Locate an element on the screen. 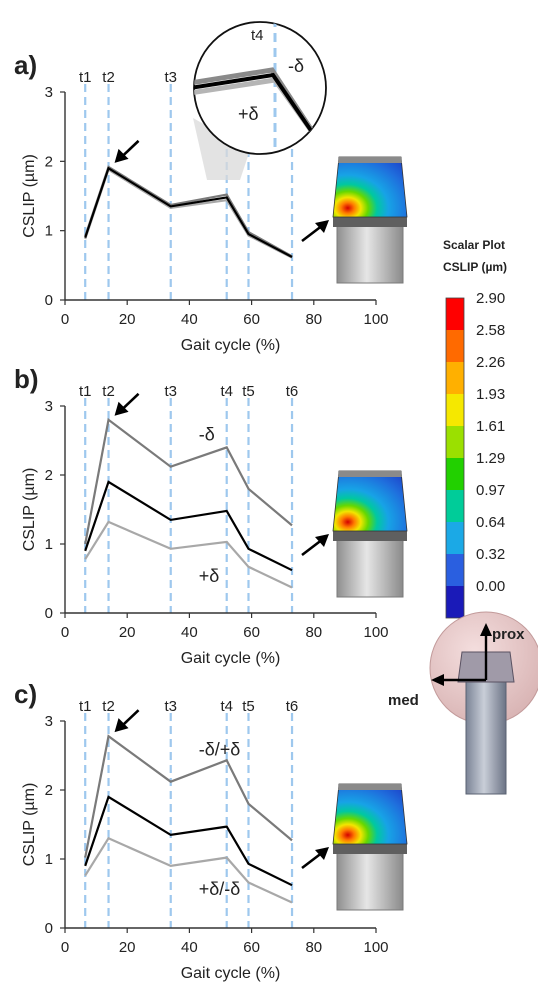 This screenshot has height=988, width=538. colorbar-title-line2: CSLIP (µm) is located at coordinates (475, 267).